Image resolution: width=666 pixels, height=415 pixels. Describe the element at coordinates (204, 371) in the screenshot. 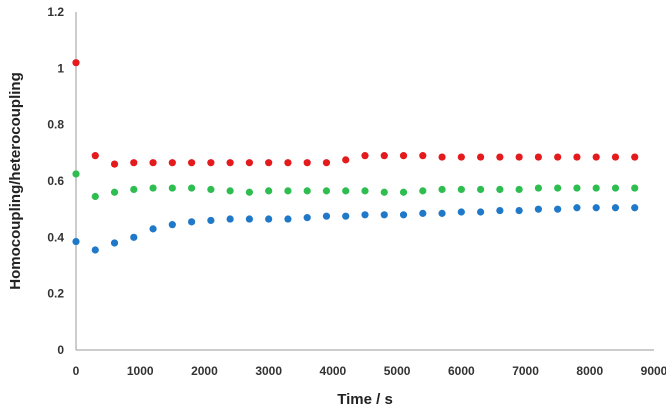

I see `x-tick-label: 2000` at that location.